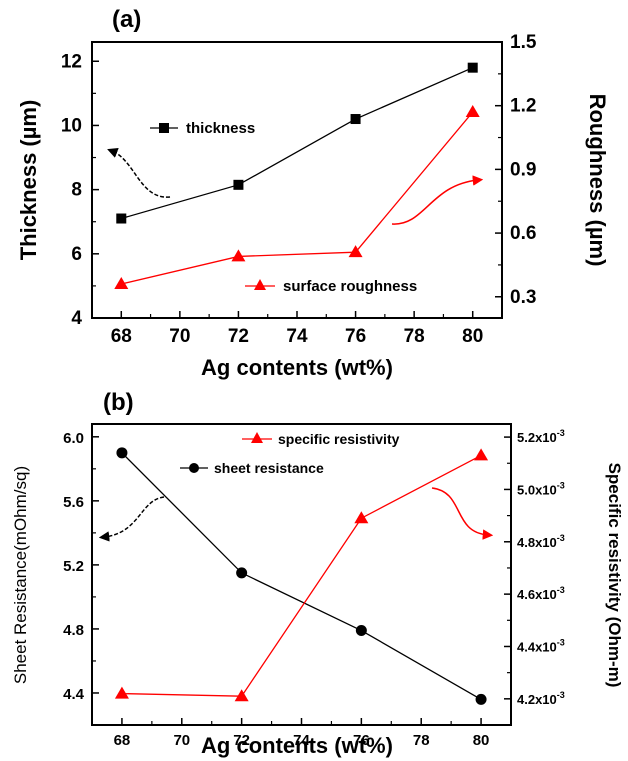 The height and width of the screenshot is (761, 628). I want to click on legend-marker-surface-roughness, so click(260, 284).